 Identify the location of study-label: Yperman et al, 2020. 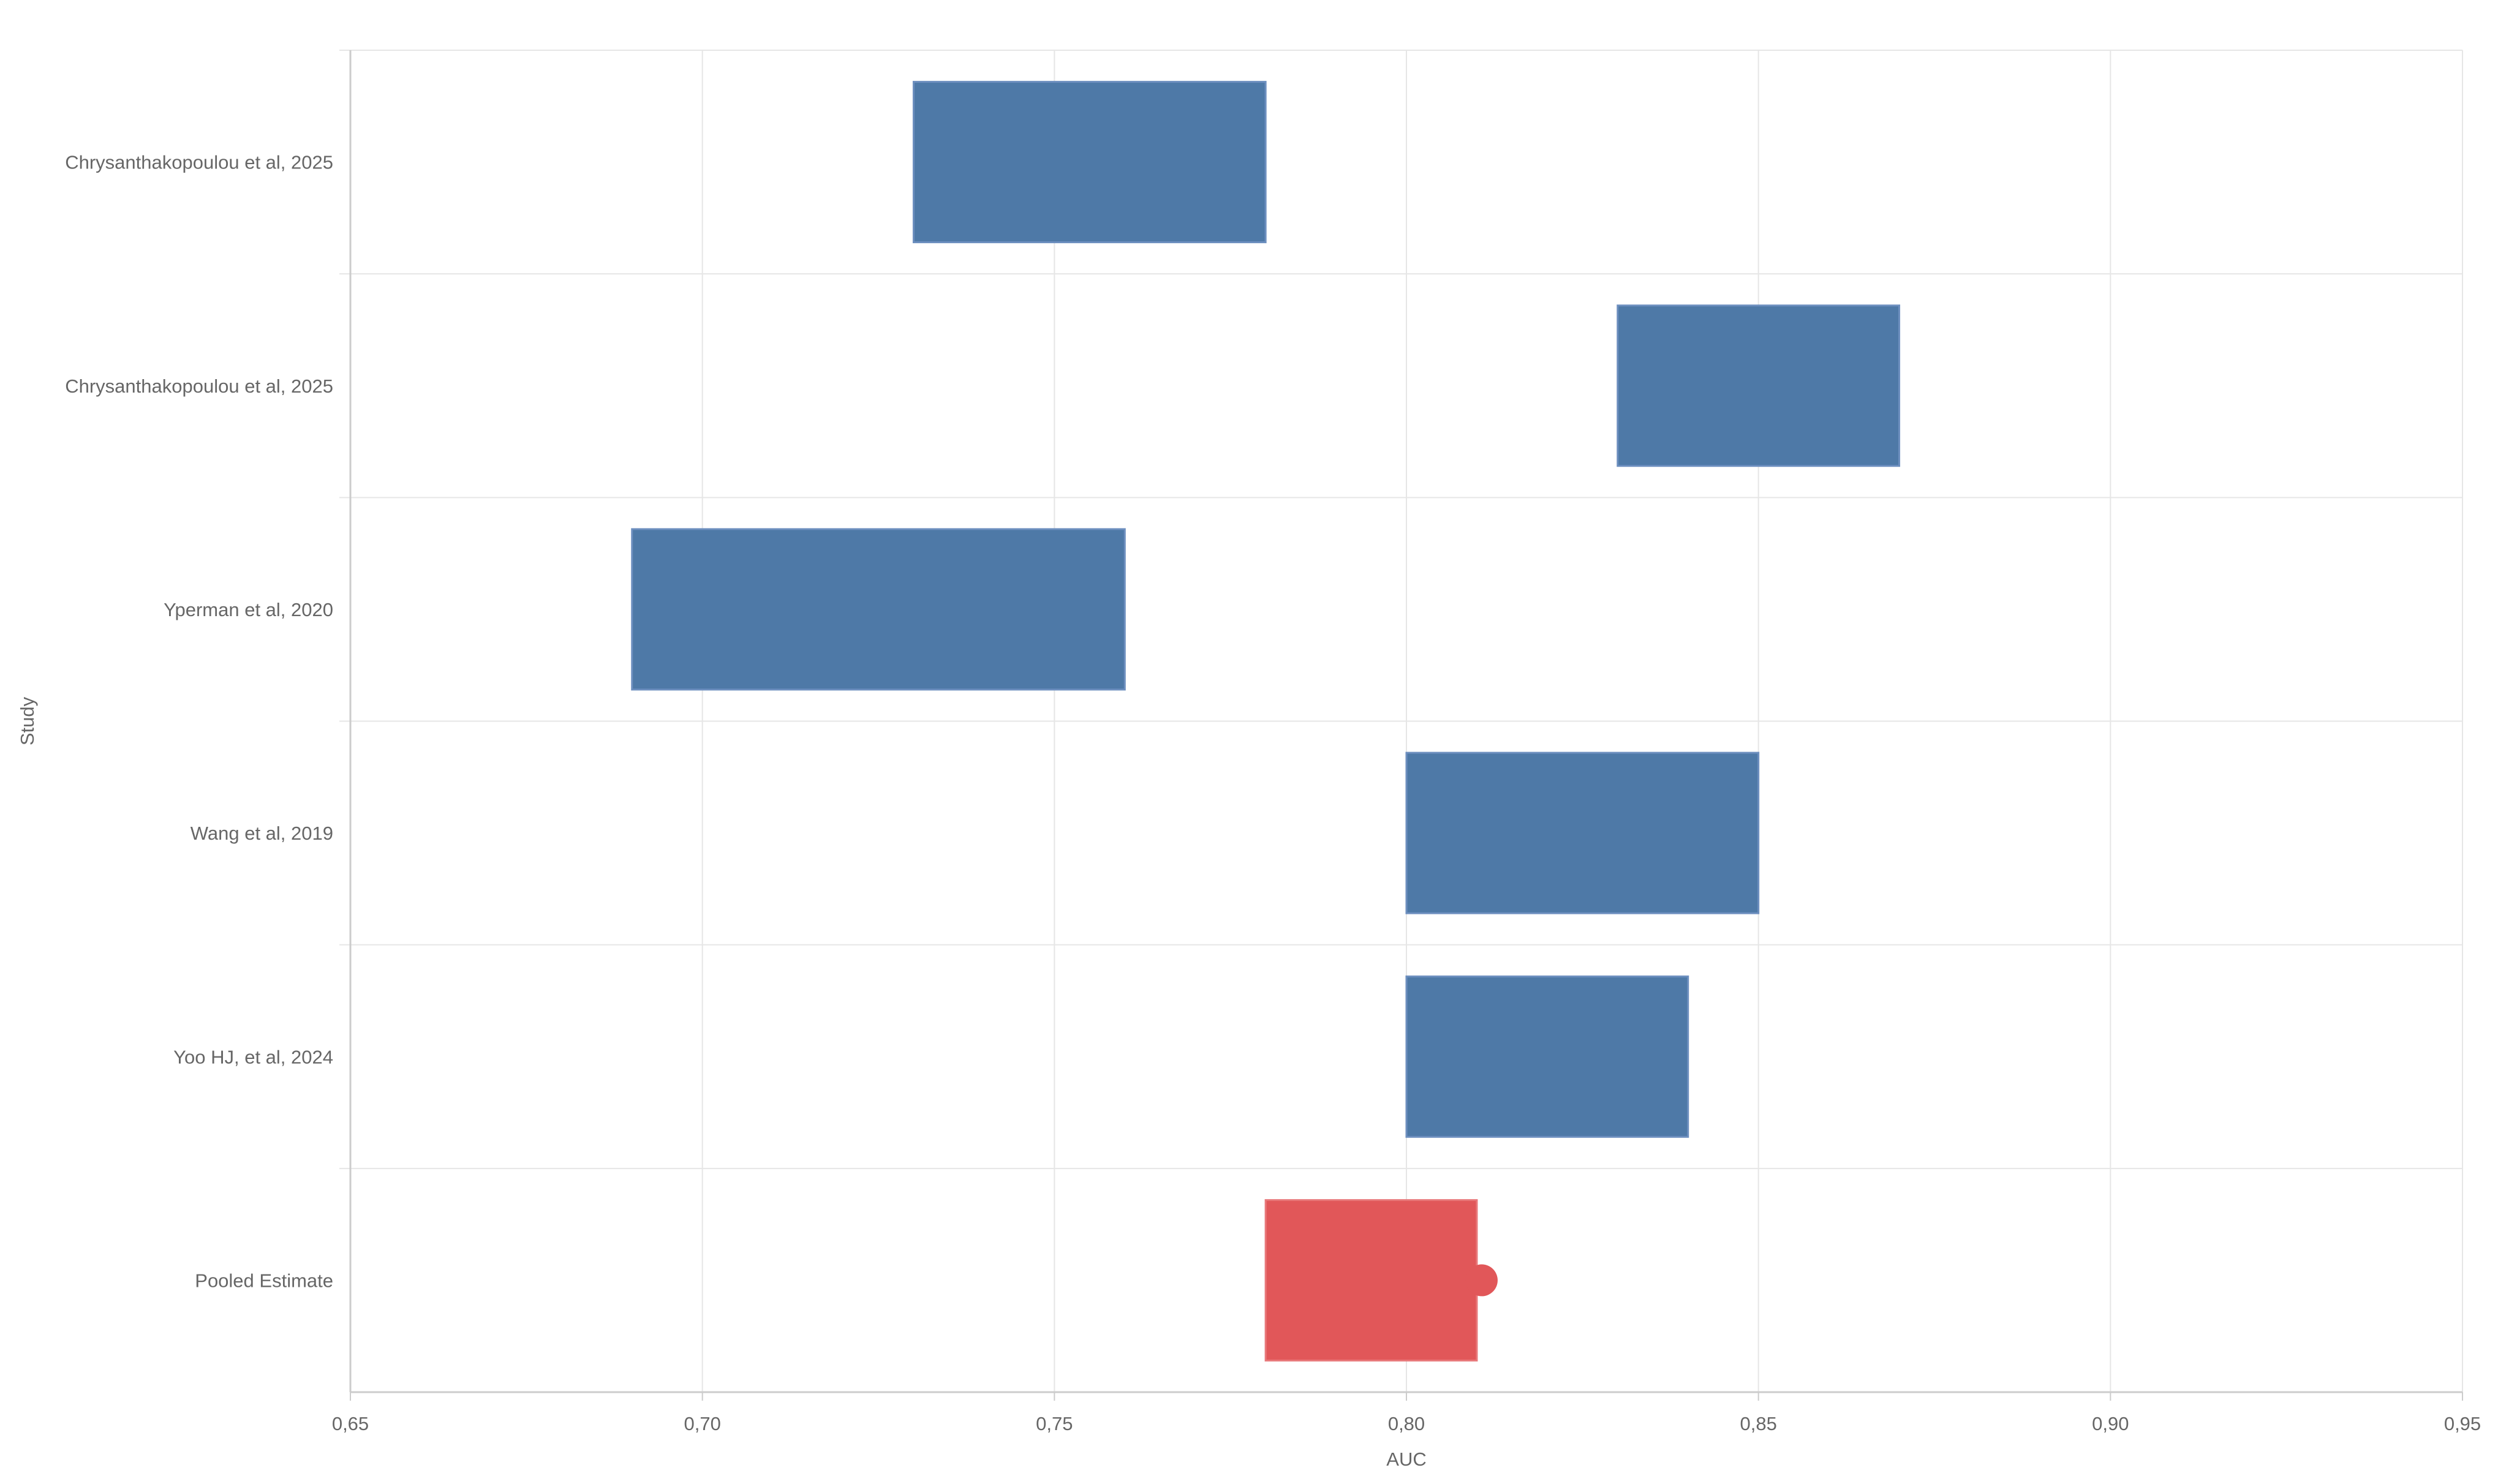
(248, 609).